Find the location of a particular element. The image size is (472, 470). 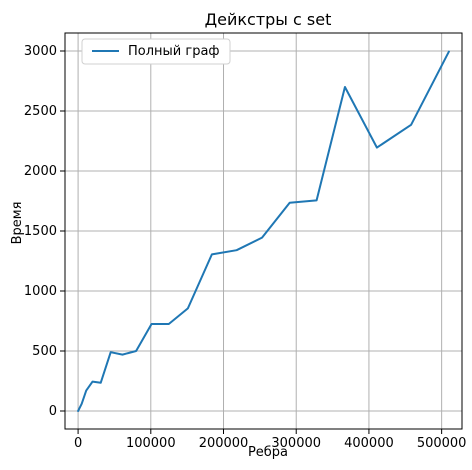

x-tick-label-4: 400000 is located at coordinates (369, 443).